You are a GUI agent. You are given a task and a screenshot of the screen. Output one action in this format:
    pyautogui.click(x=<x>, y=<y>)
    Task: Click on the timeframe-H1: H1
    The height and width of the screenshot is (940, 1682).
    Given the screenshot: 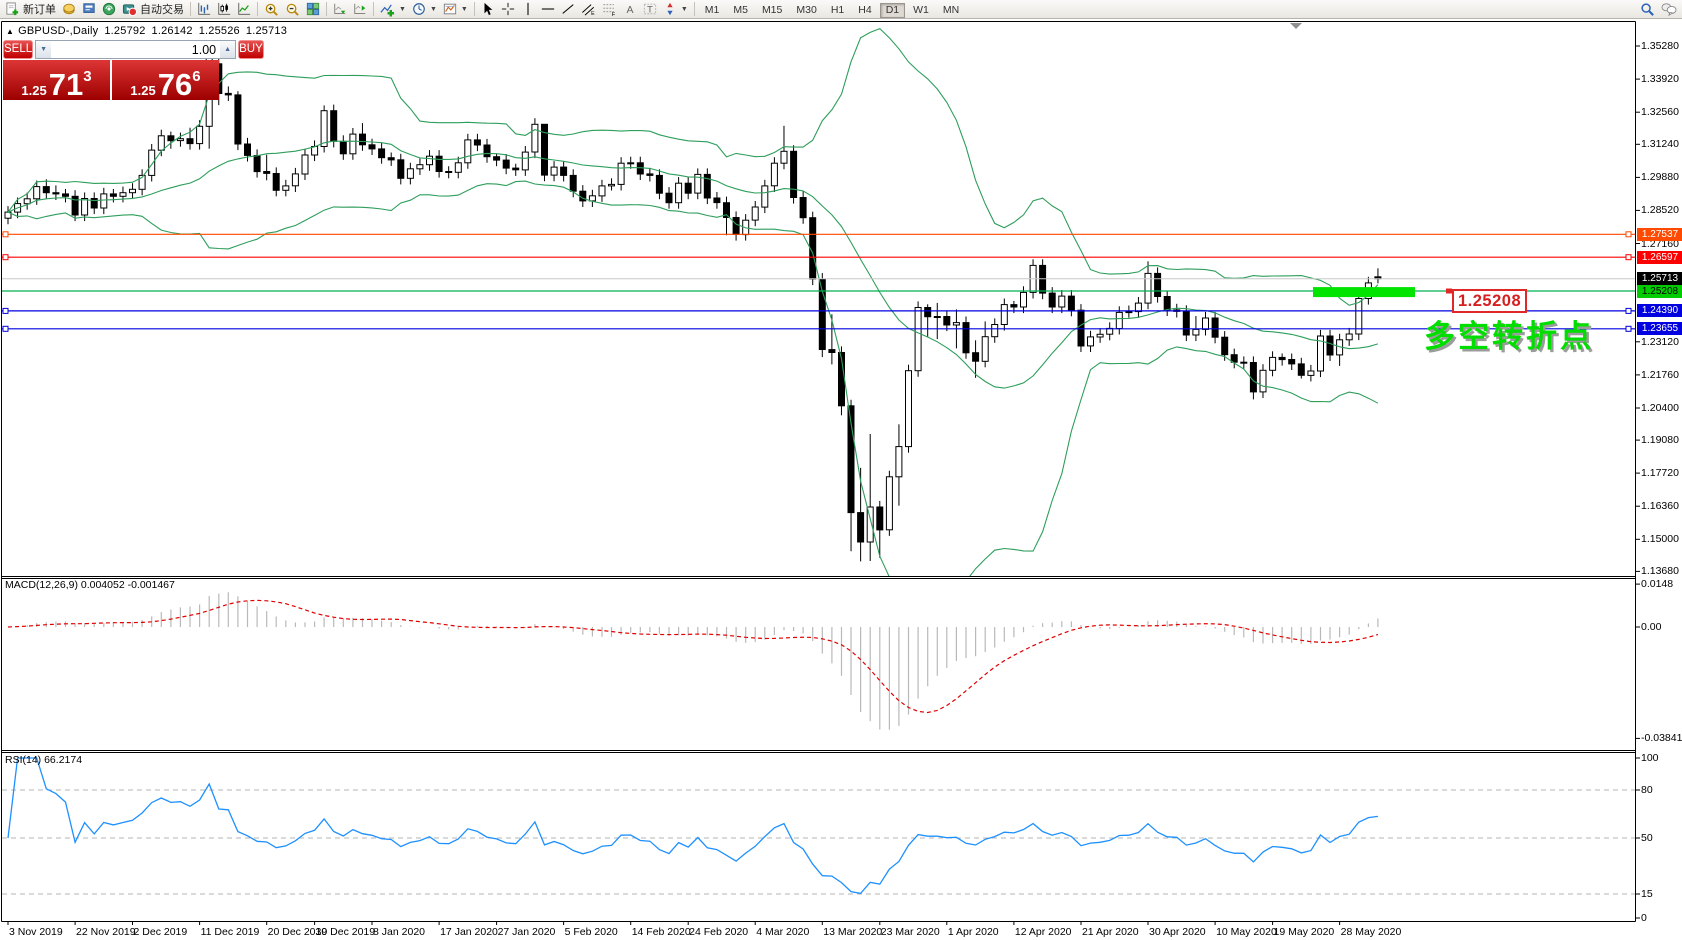 What is the action you would take?
    pyautogui.click(x=837, y=10)
    